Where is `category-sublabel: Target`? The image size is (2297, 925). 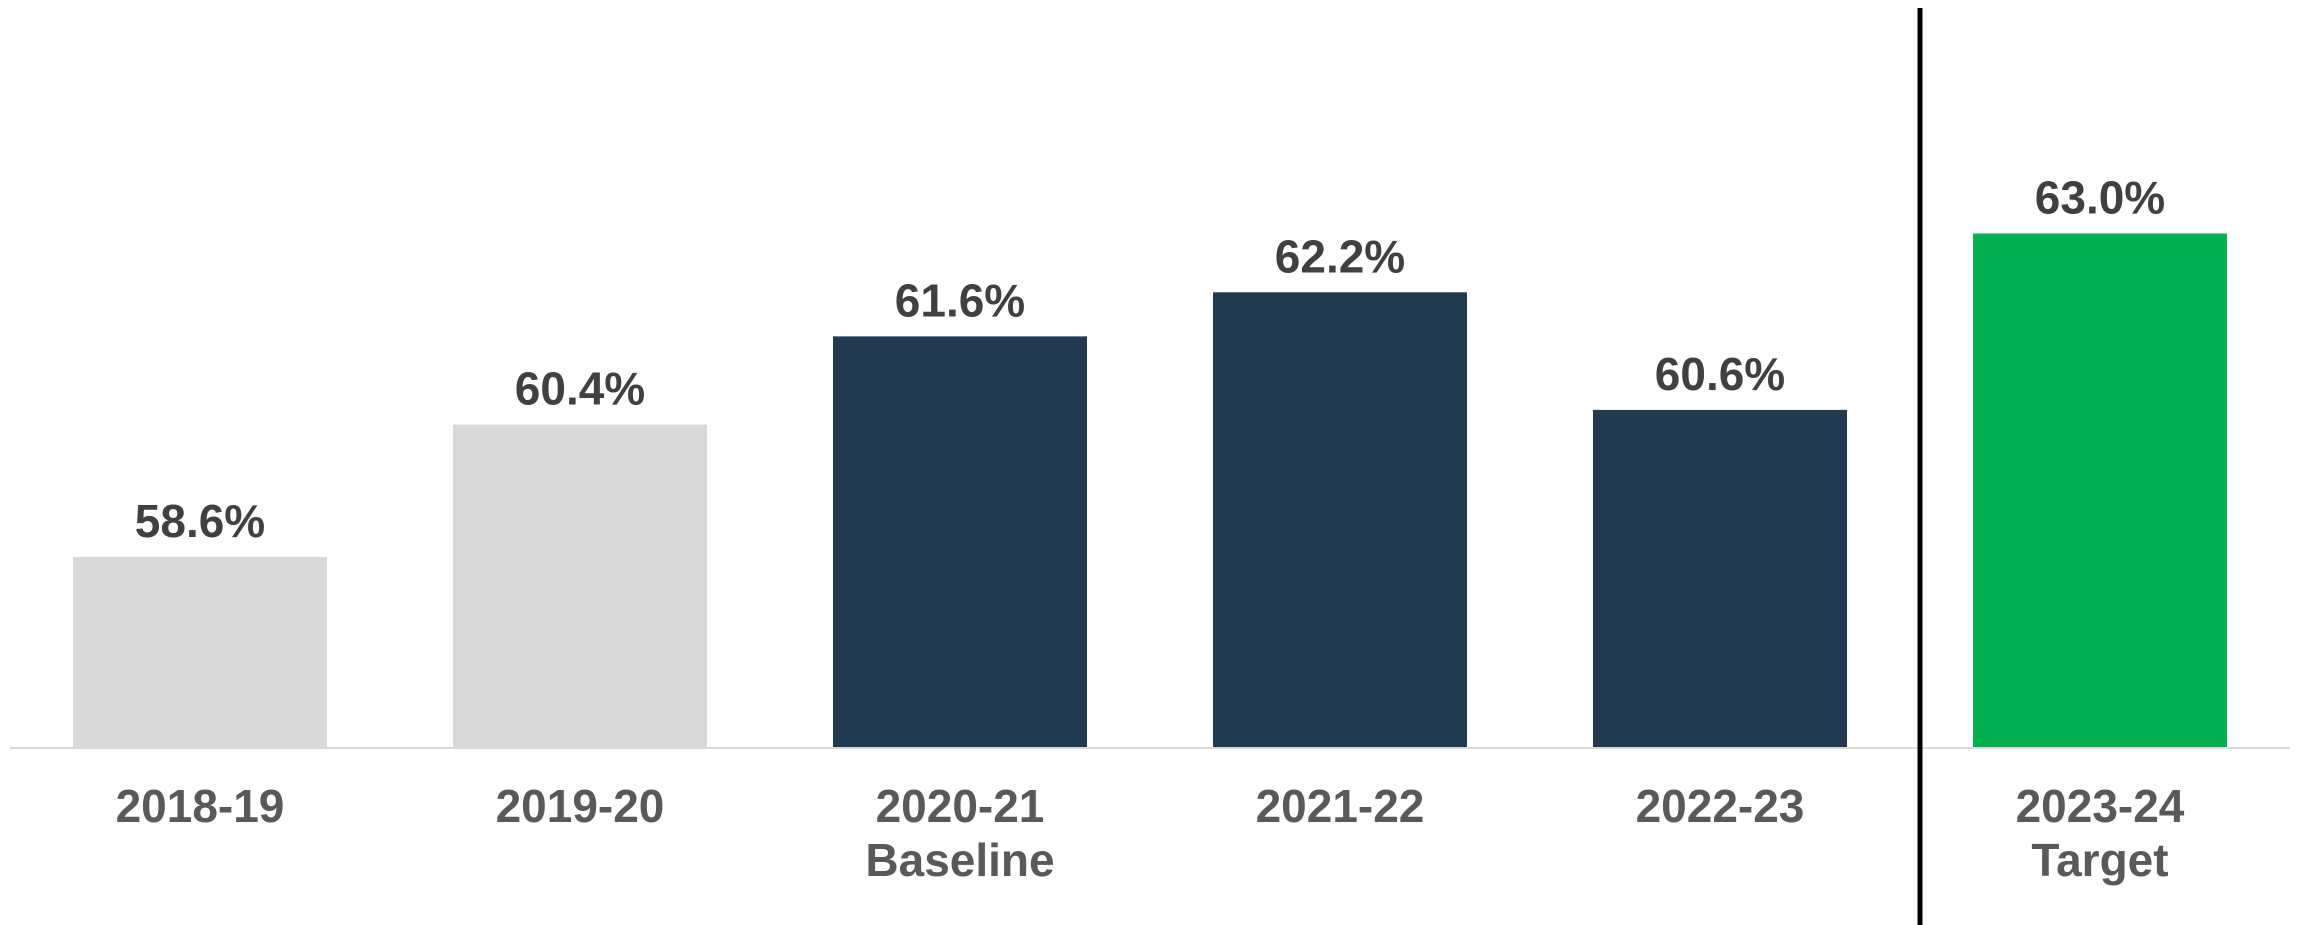 category-sublabel: Target is located at coordinates (2099, 860).